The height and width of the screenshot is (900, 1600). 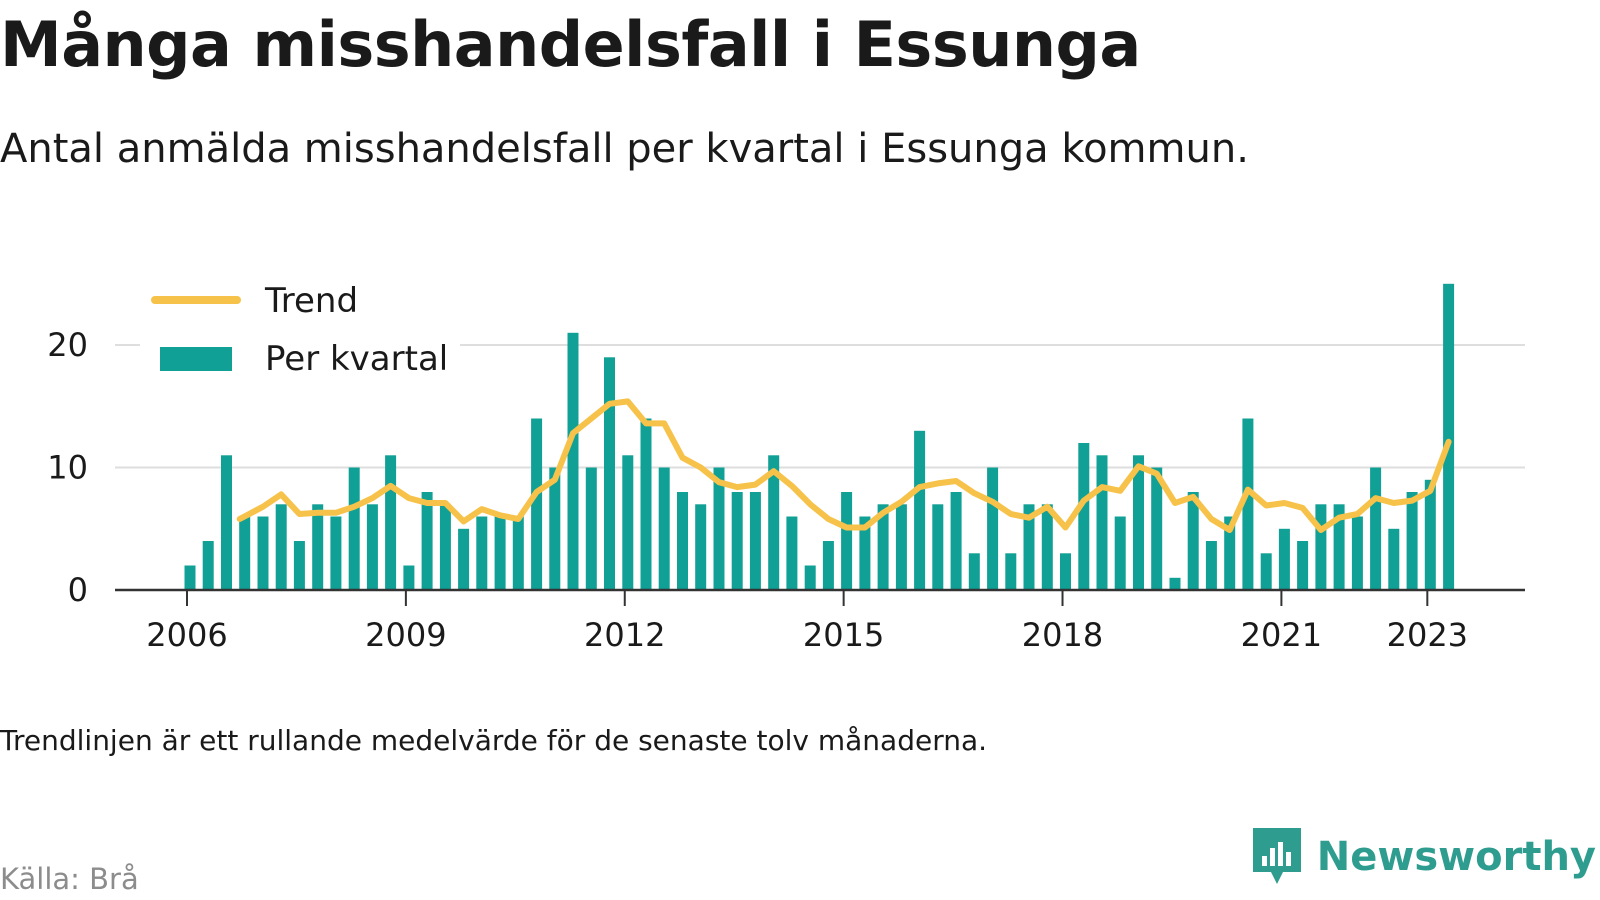 I want to click on legend-label-trend: Trend, so click(x=311, y=301).